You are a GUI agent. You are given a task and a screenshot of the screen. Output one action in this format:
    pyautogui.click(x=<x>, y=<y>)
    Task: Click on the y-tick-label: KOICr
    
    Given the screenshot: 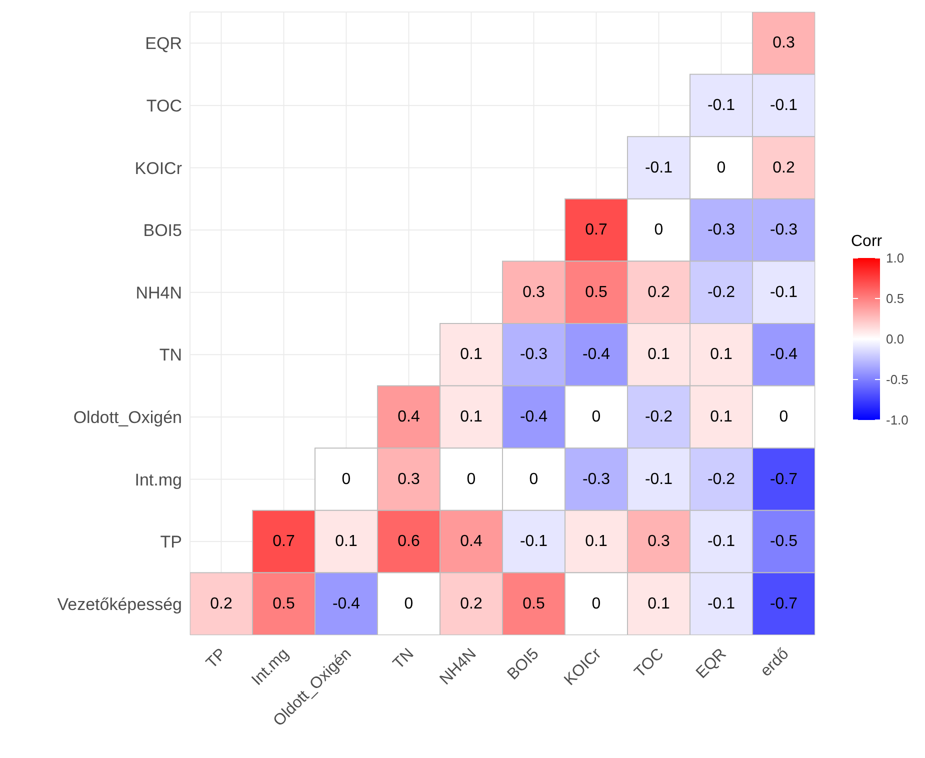 What is the action you would take?
    pyautogui.click(x=158, y=168)
    